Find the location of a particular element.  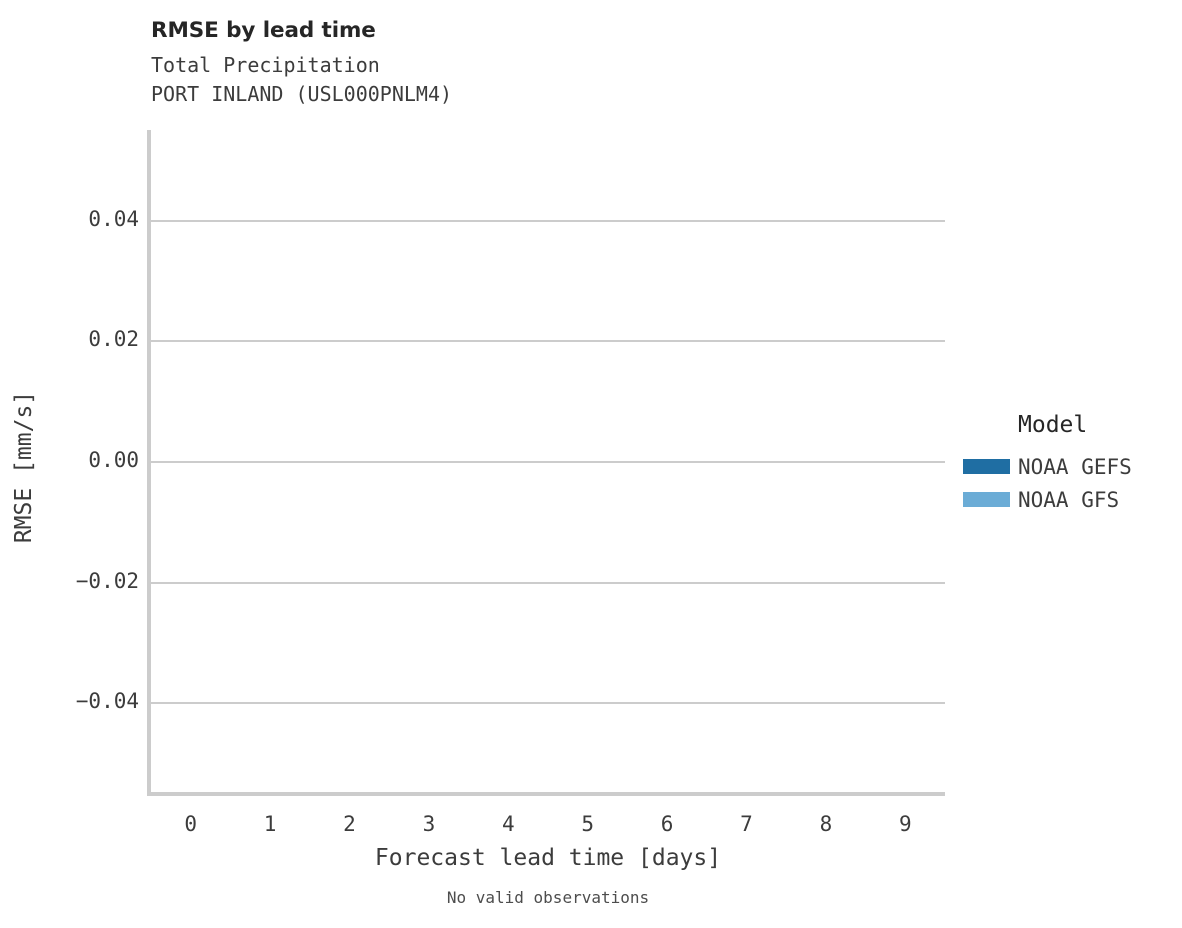

y-axis-spine is located at coordinates (149, 463).